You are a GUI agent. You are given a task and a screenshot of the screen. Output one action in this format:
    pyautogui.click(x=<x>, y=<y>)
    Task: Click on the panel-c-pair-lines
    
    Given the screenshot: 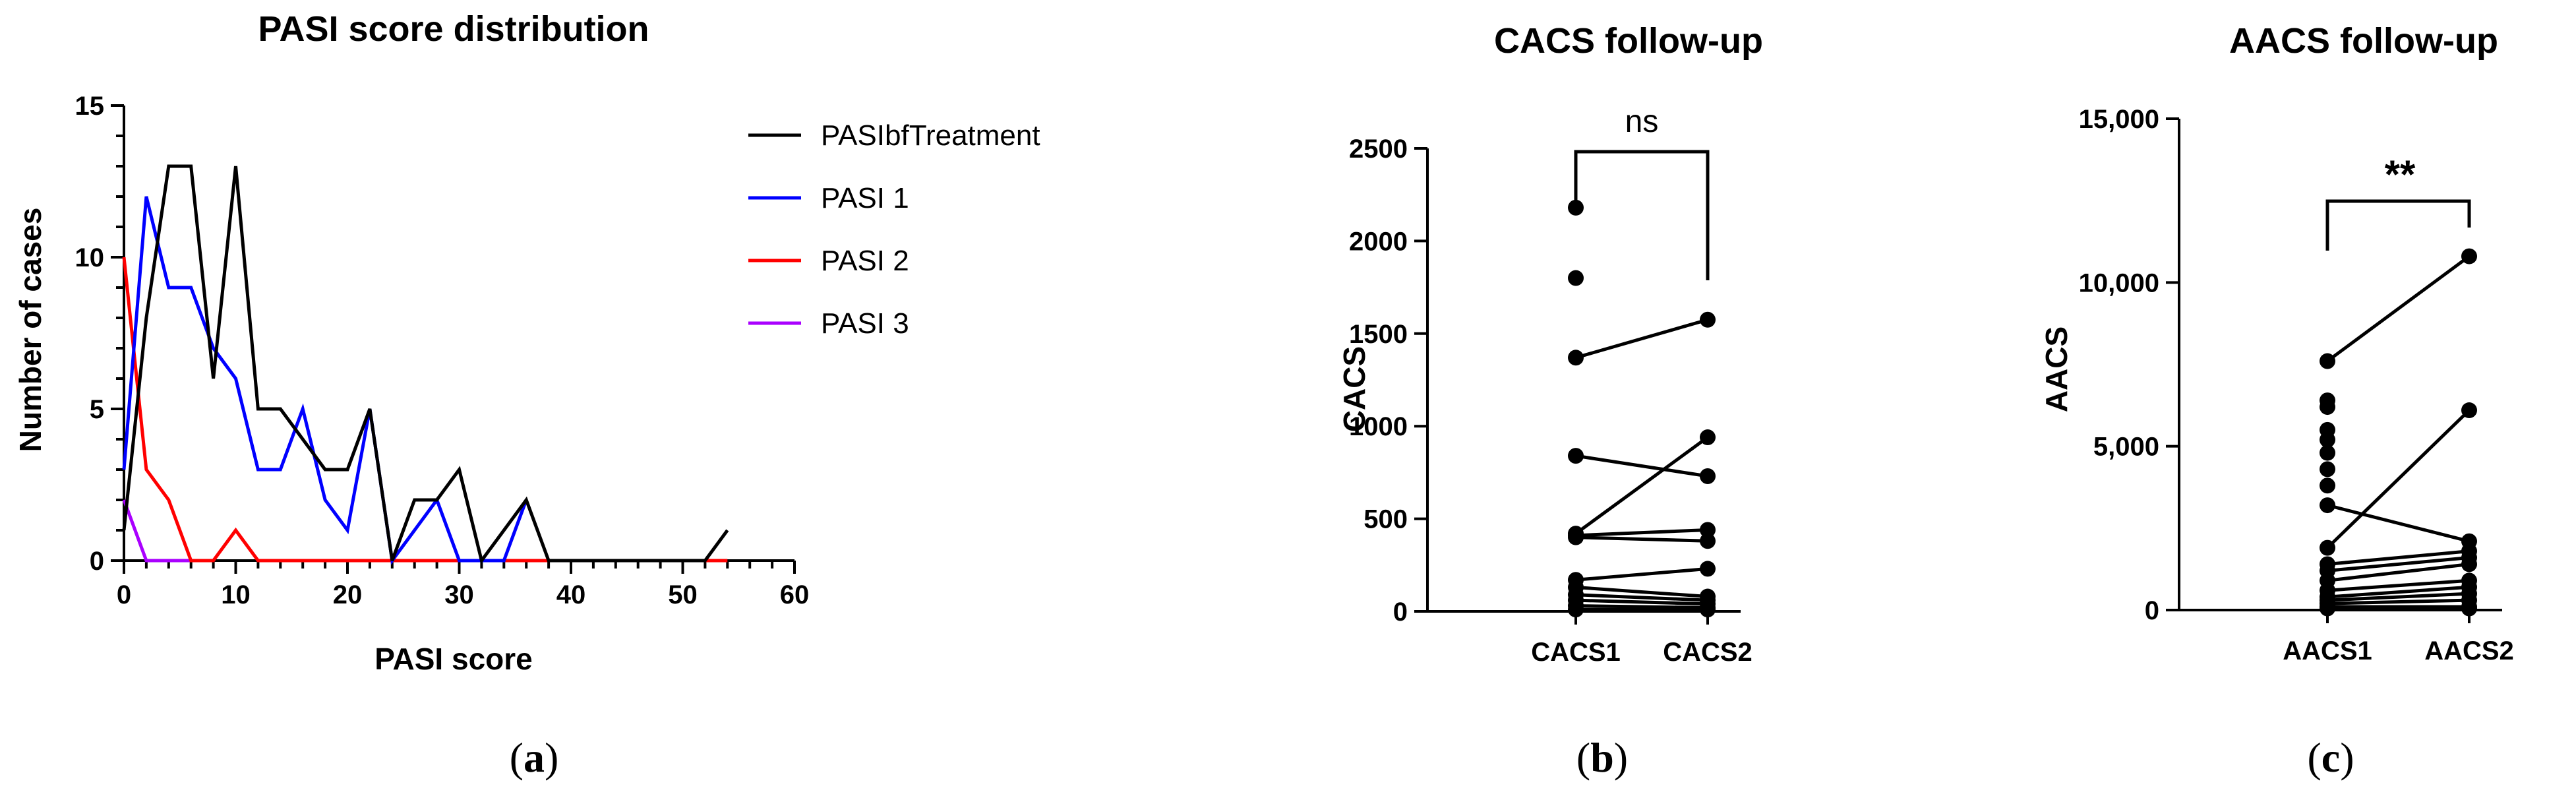 What is the action you would take?
    pyautogui.click(x=2398, y=433)
    